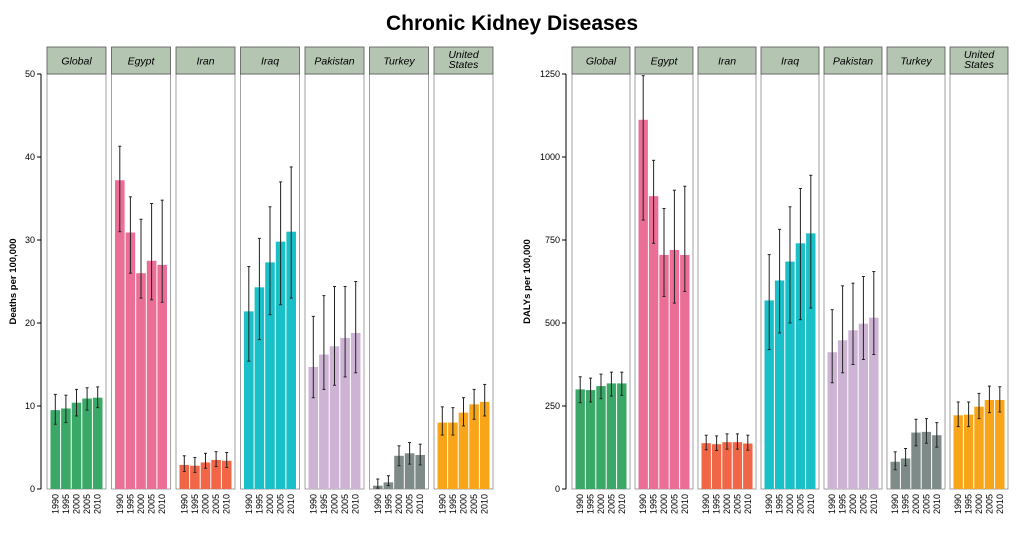 This screenshot has height=539, width=1024. I want to click on deaths-panel-iran-x-tick-label: 2005, so click(216, 504).